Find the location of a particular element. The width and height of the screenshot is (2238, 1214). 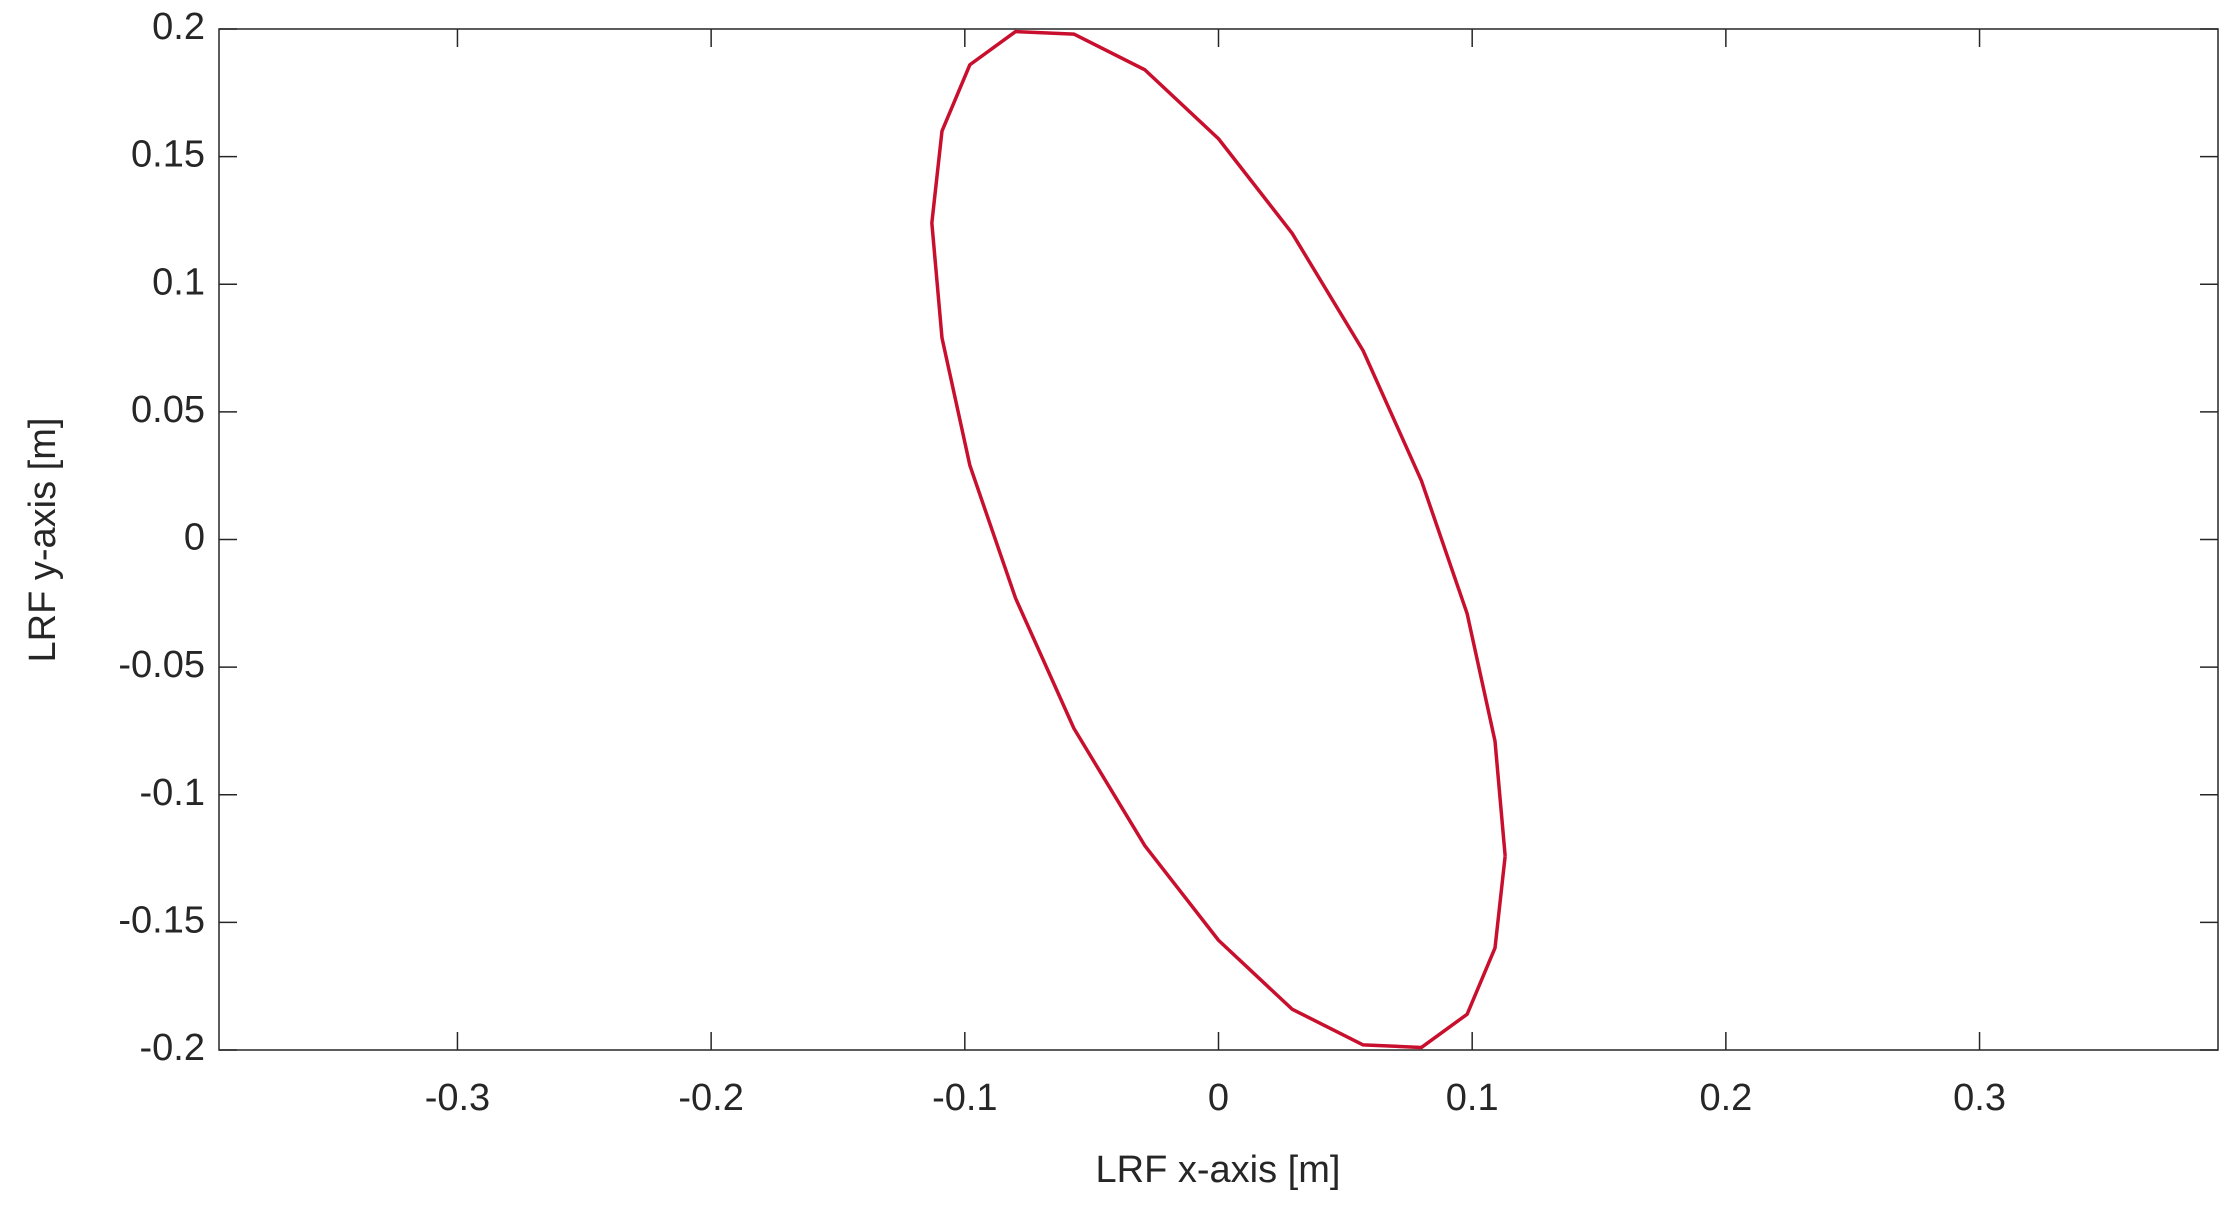

x-tick-label: 0.1 is located at coordinates (1472, 1098).